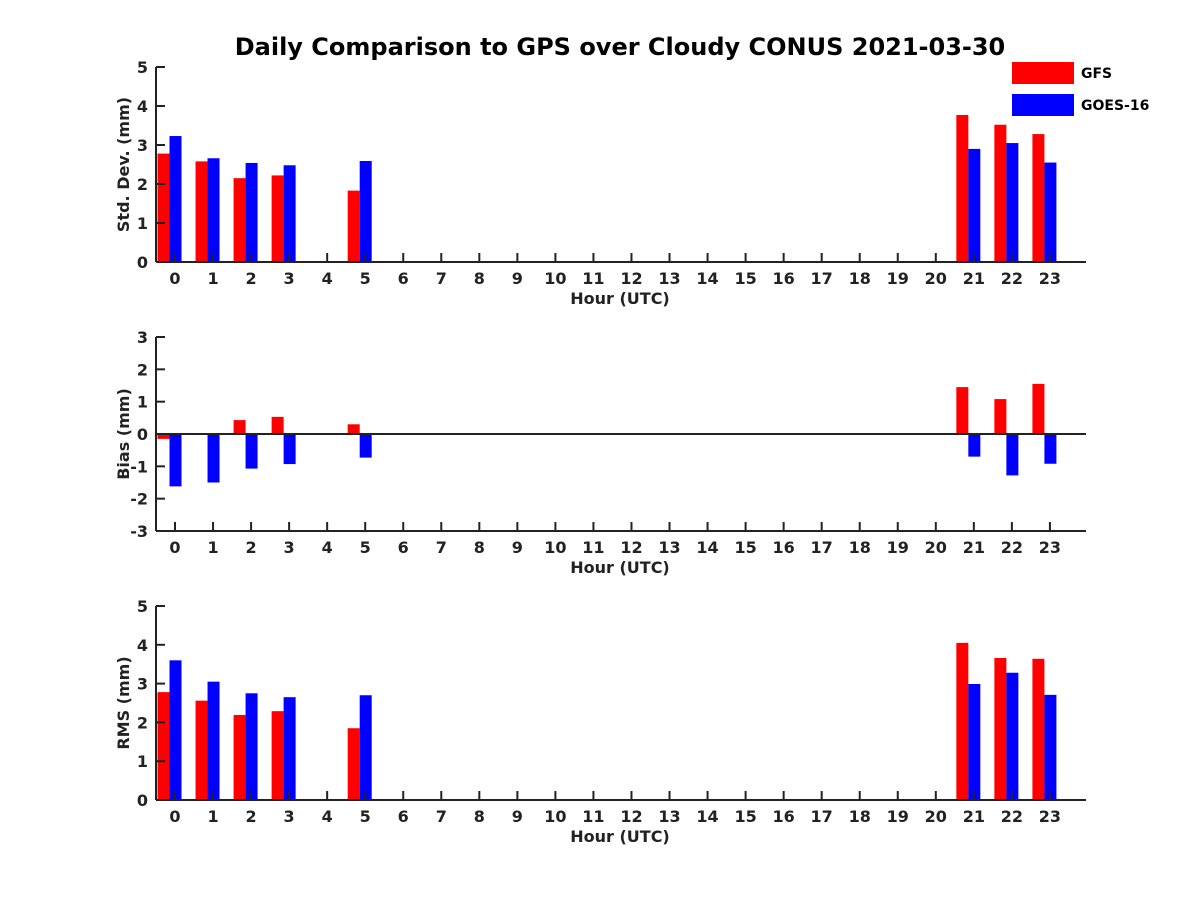 This screenshot has width=1200, height=900. What do you see at coordinates (365, 816) in the screenshot?
I see `x-tick-label: 5` at bounding box center [365, 816].